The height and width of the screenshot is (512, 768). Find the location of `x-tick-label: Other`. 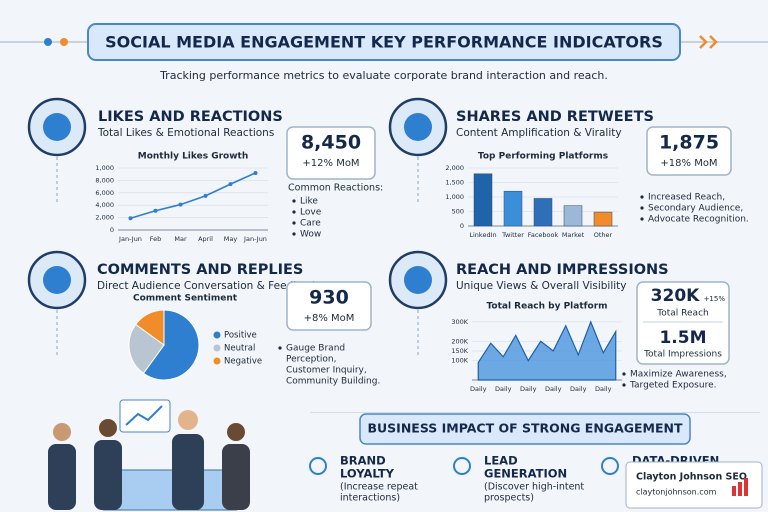

x-tick-label: Other is located at coordinates (603, 235).